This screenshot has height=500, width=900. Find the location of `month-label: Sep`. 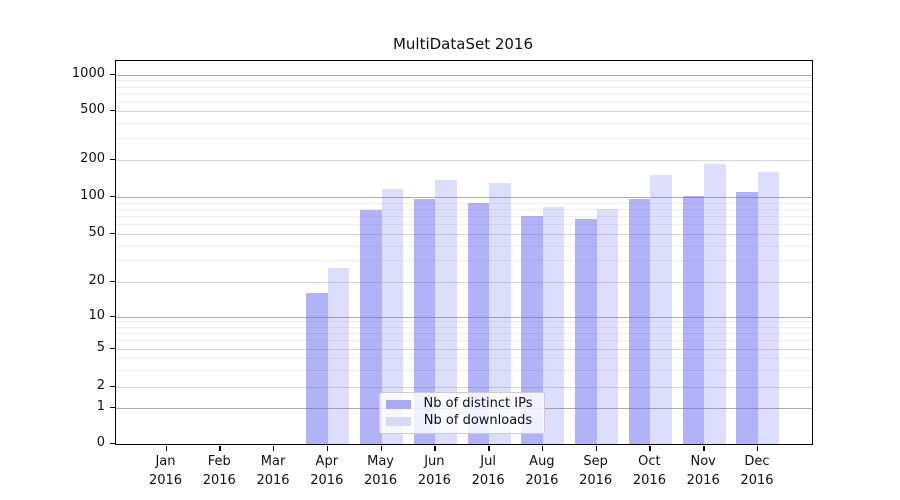

month-label: Sep is located at coordinates (595, 461).